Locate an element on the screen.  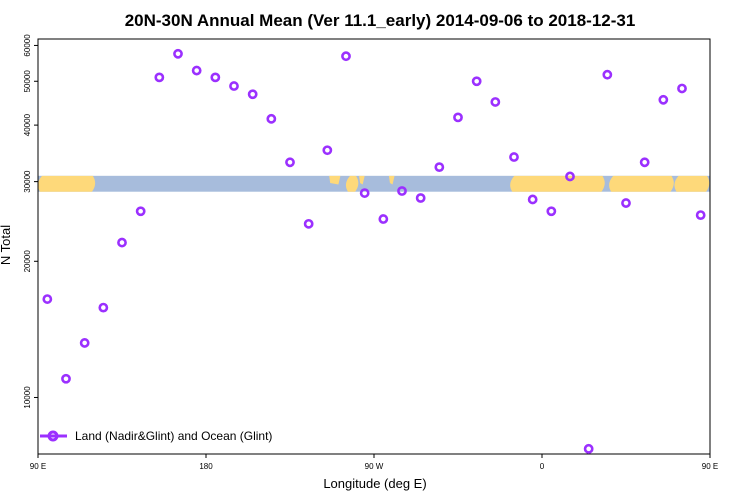
map-land-africa is located at coordinates (557, 183).